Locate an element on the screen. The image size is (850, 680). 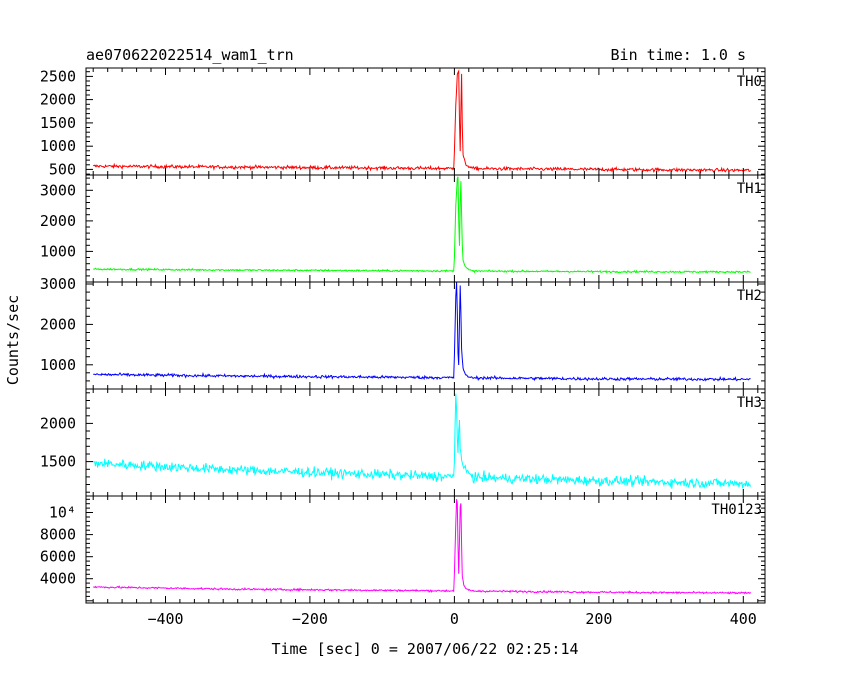
panel-th2: 1000 2000 3000 TH2 is located at coordinates (403, 332).